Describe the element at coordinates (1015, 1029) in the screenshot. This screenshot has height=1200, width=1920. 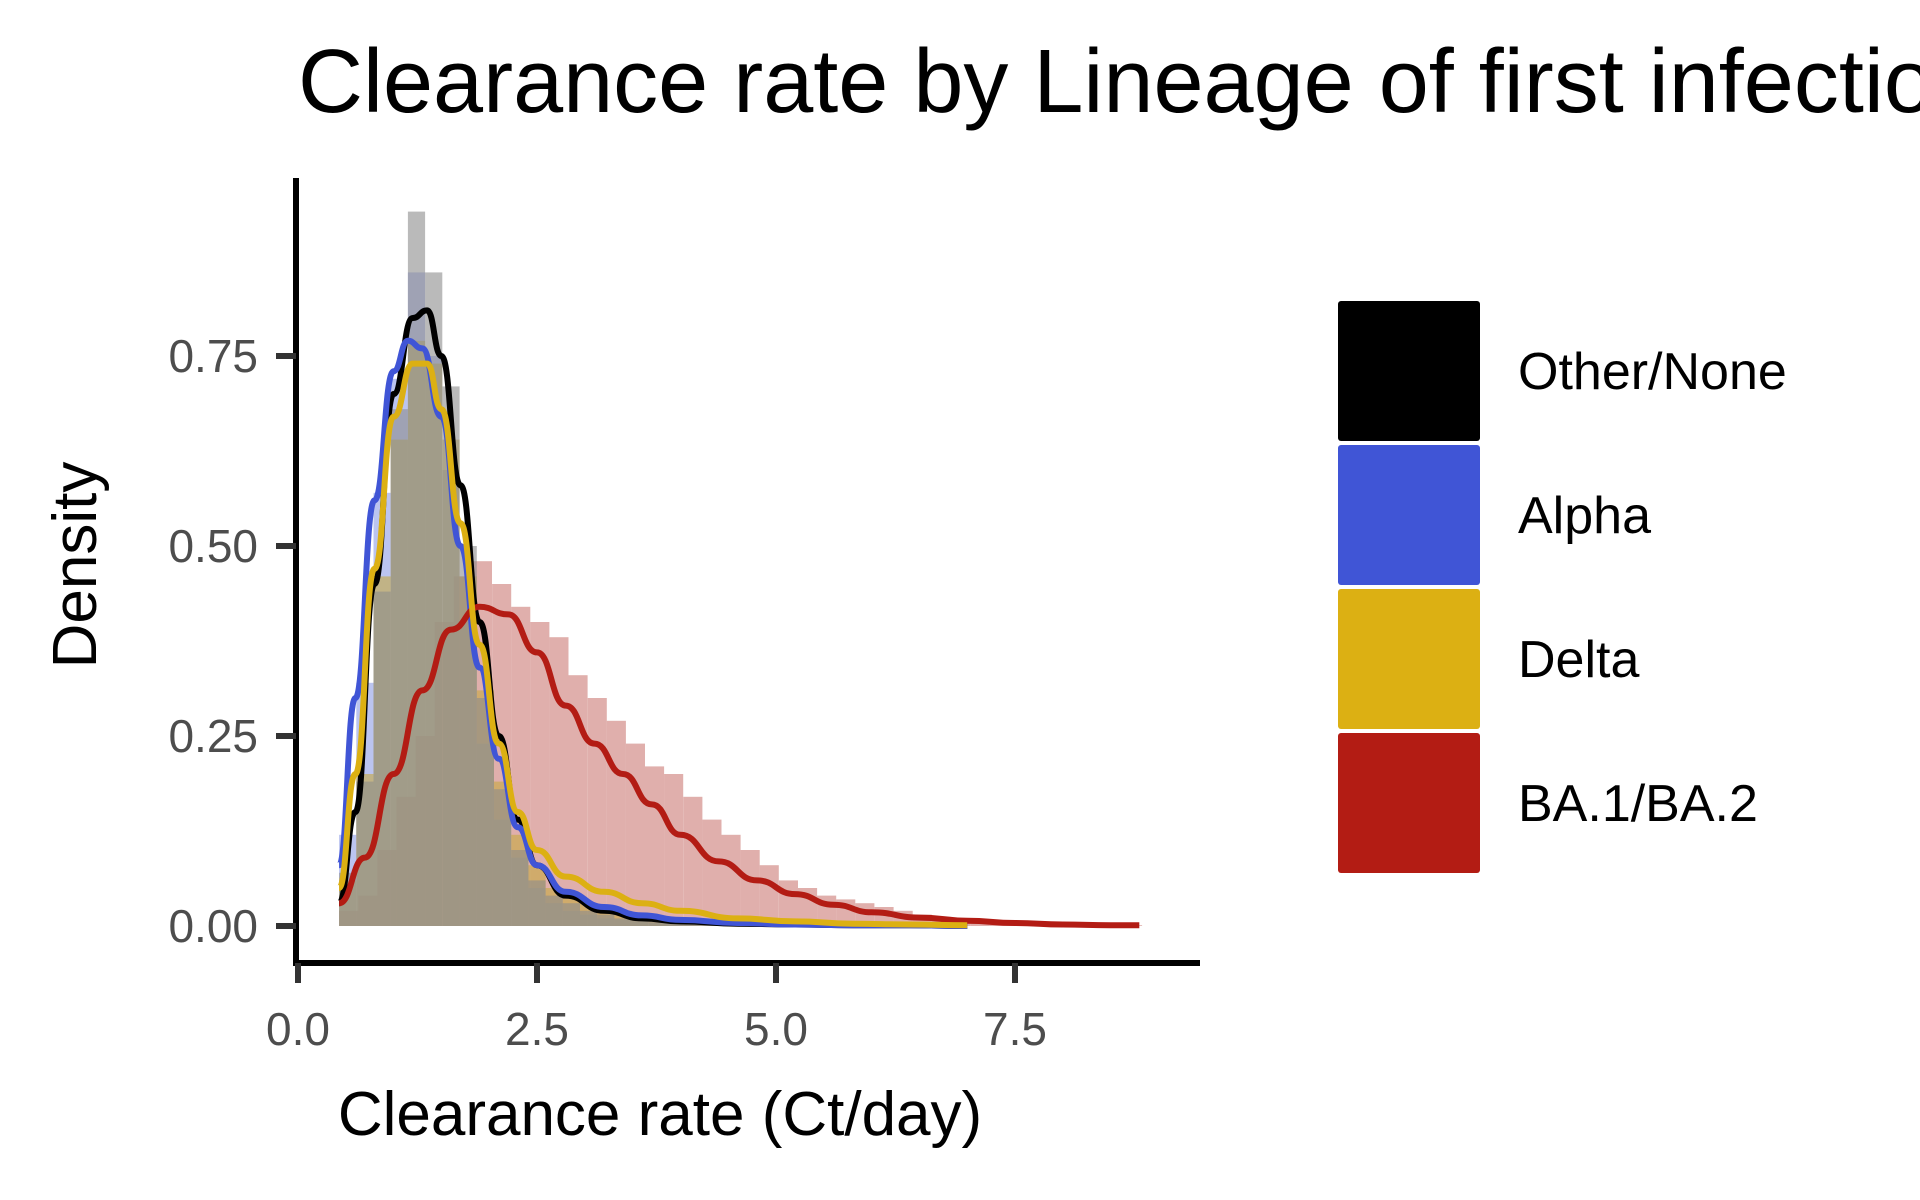
I see `x-tick-label: 7.5` at that location.